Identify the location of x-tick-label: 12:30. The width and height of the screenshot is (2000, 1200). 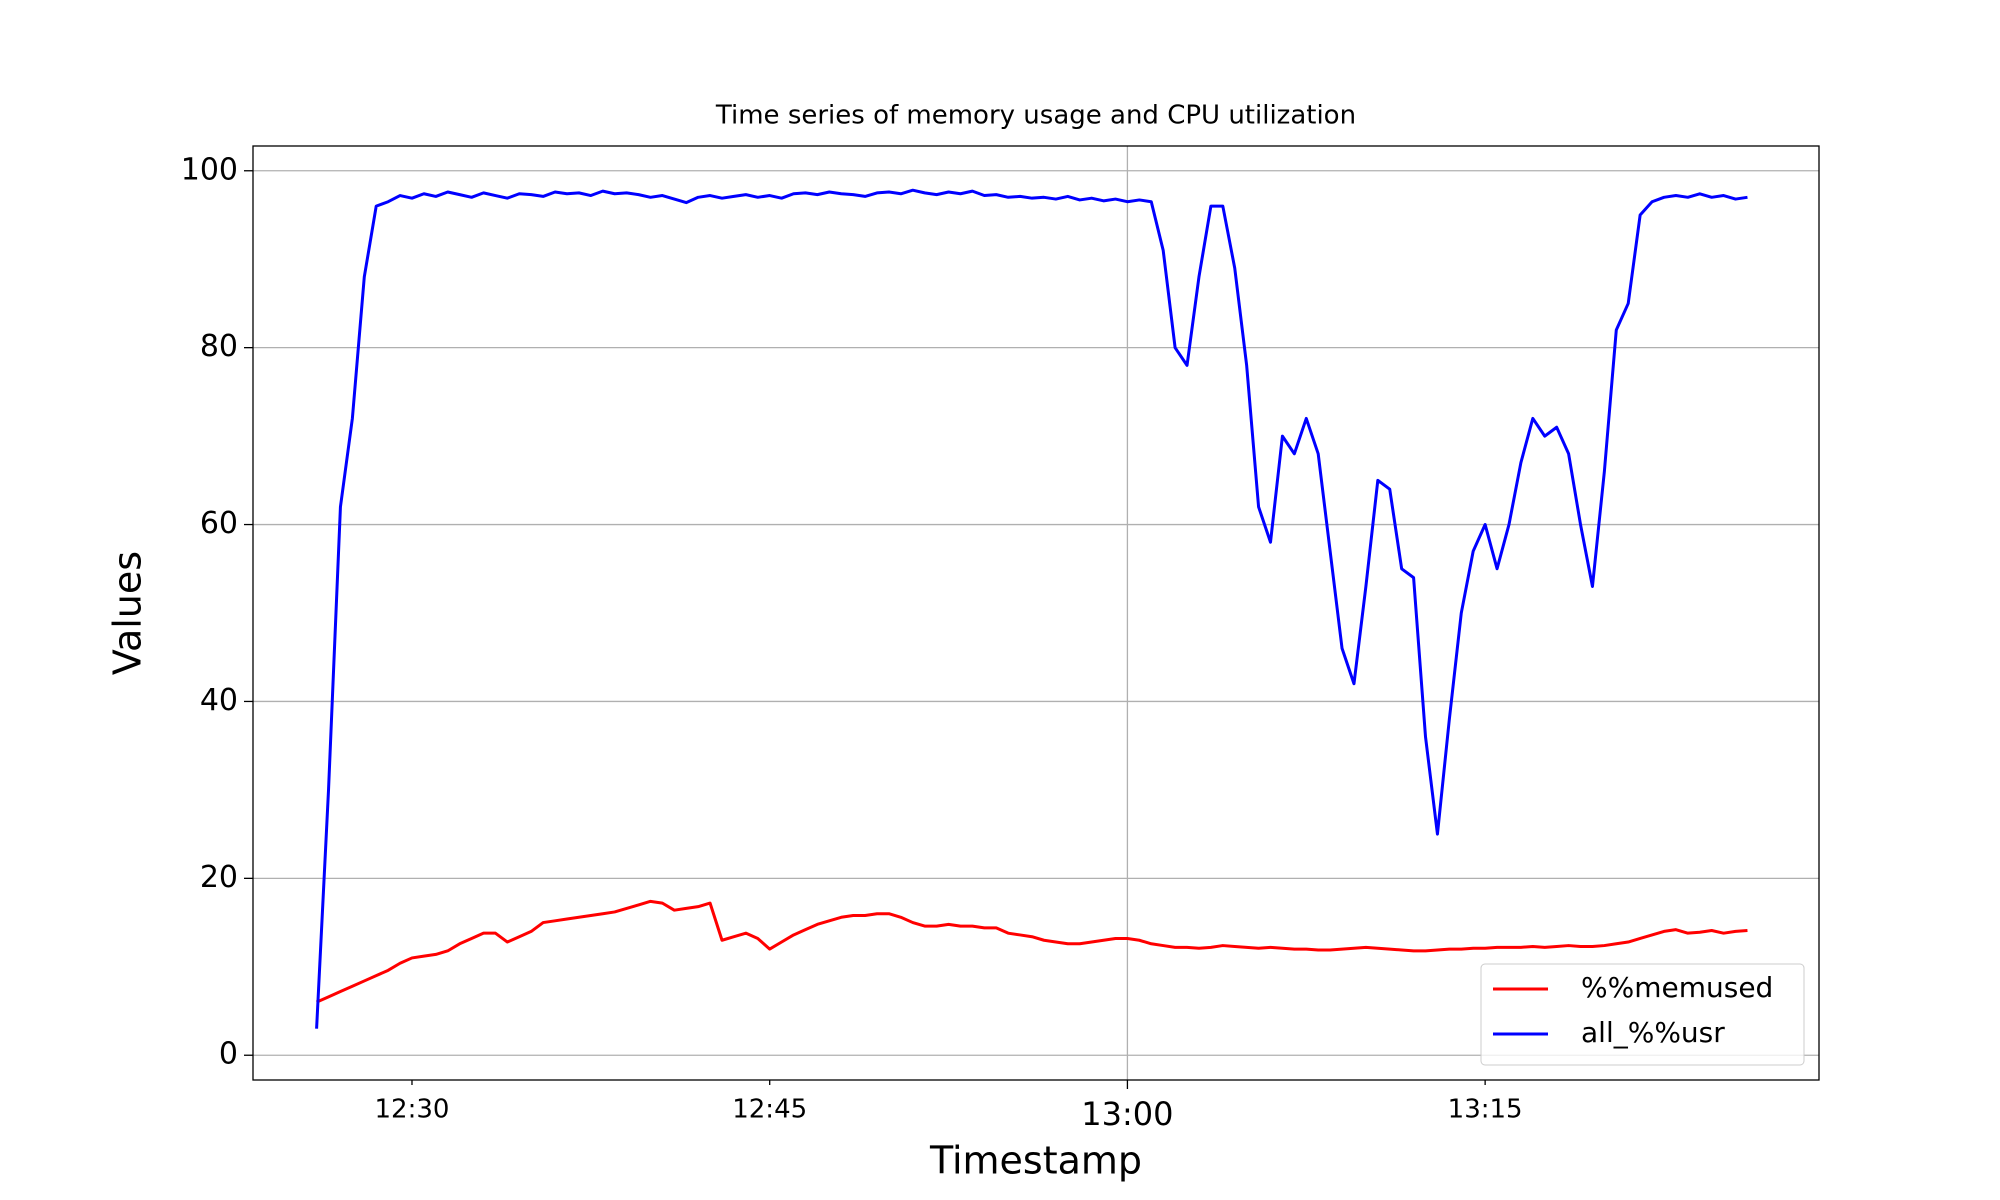
(412, 1110).